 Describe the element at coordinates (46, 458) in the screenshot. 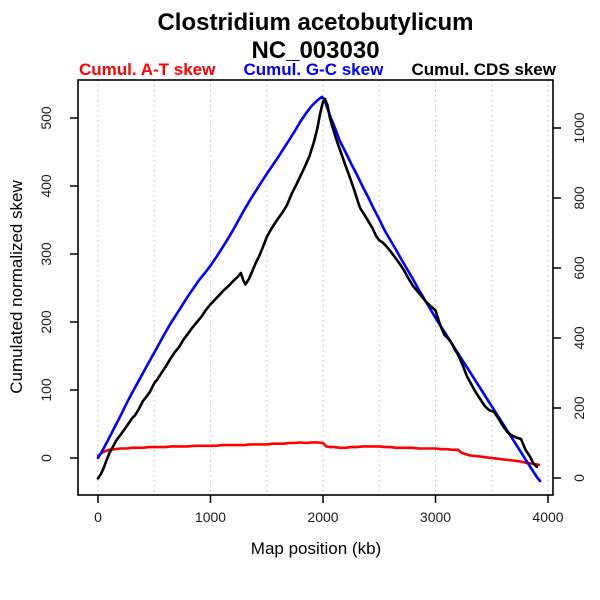

I see `left-tick-label: 0` at that location.